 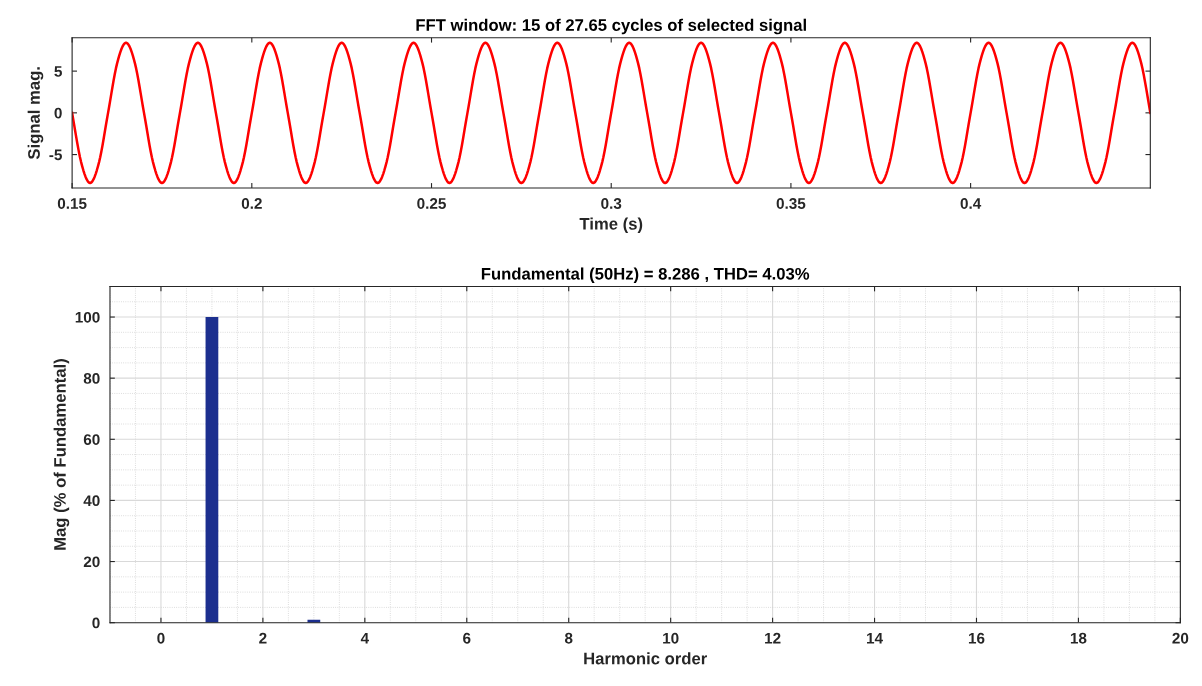 What do you see at coordinates (568, 638) in the screenshot?
I see `x-tick-label: 8` at bounding box center [568, 638].